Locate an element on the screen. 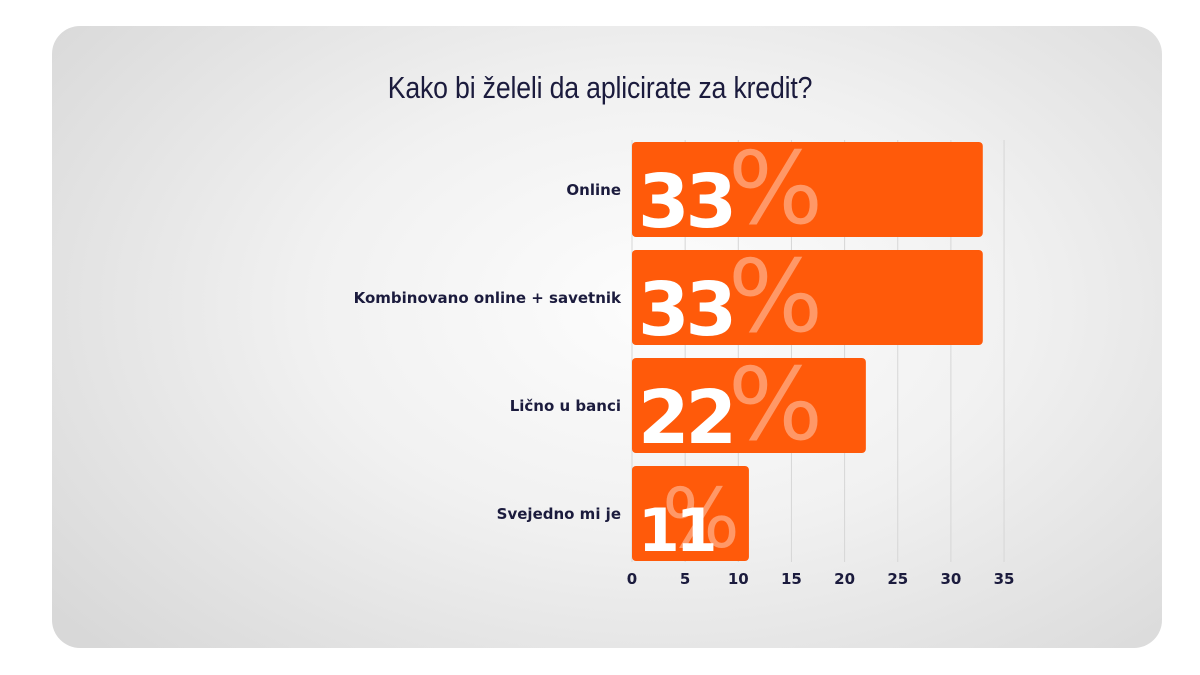 The width and height of the screenshot is (1200, 675). x-axis-ticks: 0 5 10 15 20 25 30 35 is located at coordinates (821, 579).